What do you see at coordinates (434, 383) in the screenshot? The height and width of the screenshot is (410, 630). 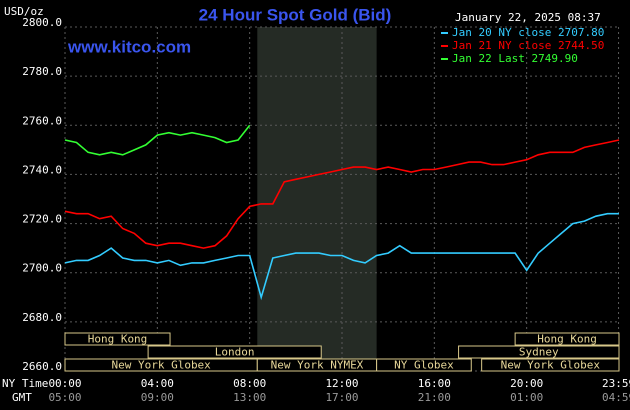 I see `x-tick-label: 16:00` at bounding box center [434, 383].